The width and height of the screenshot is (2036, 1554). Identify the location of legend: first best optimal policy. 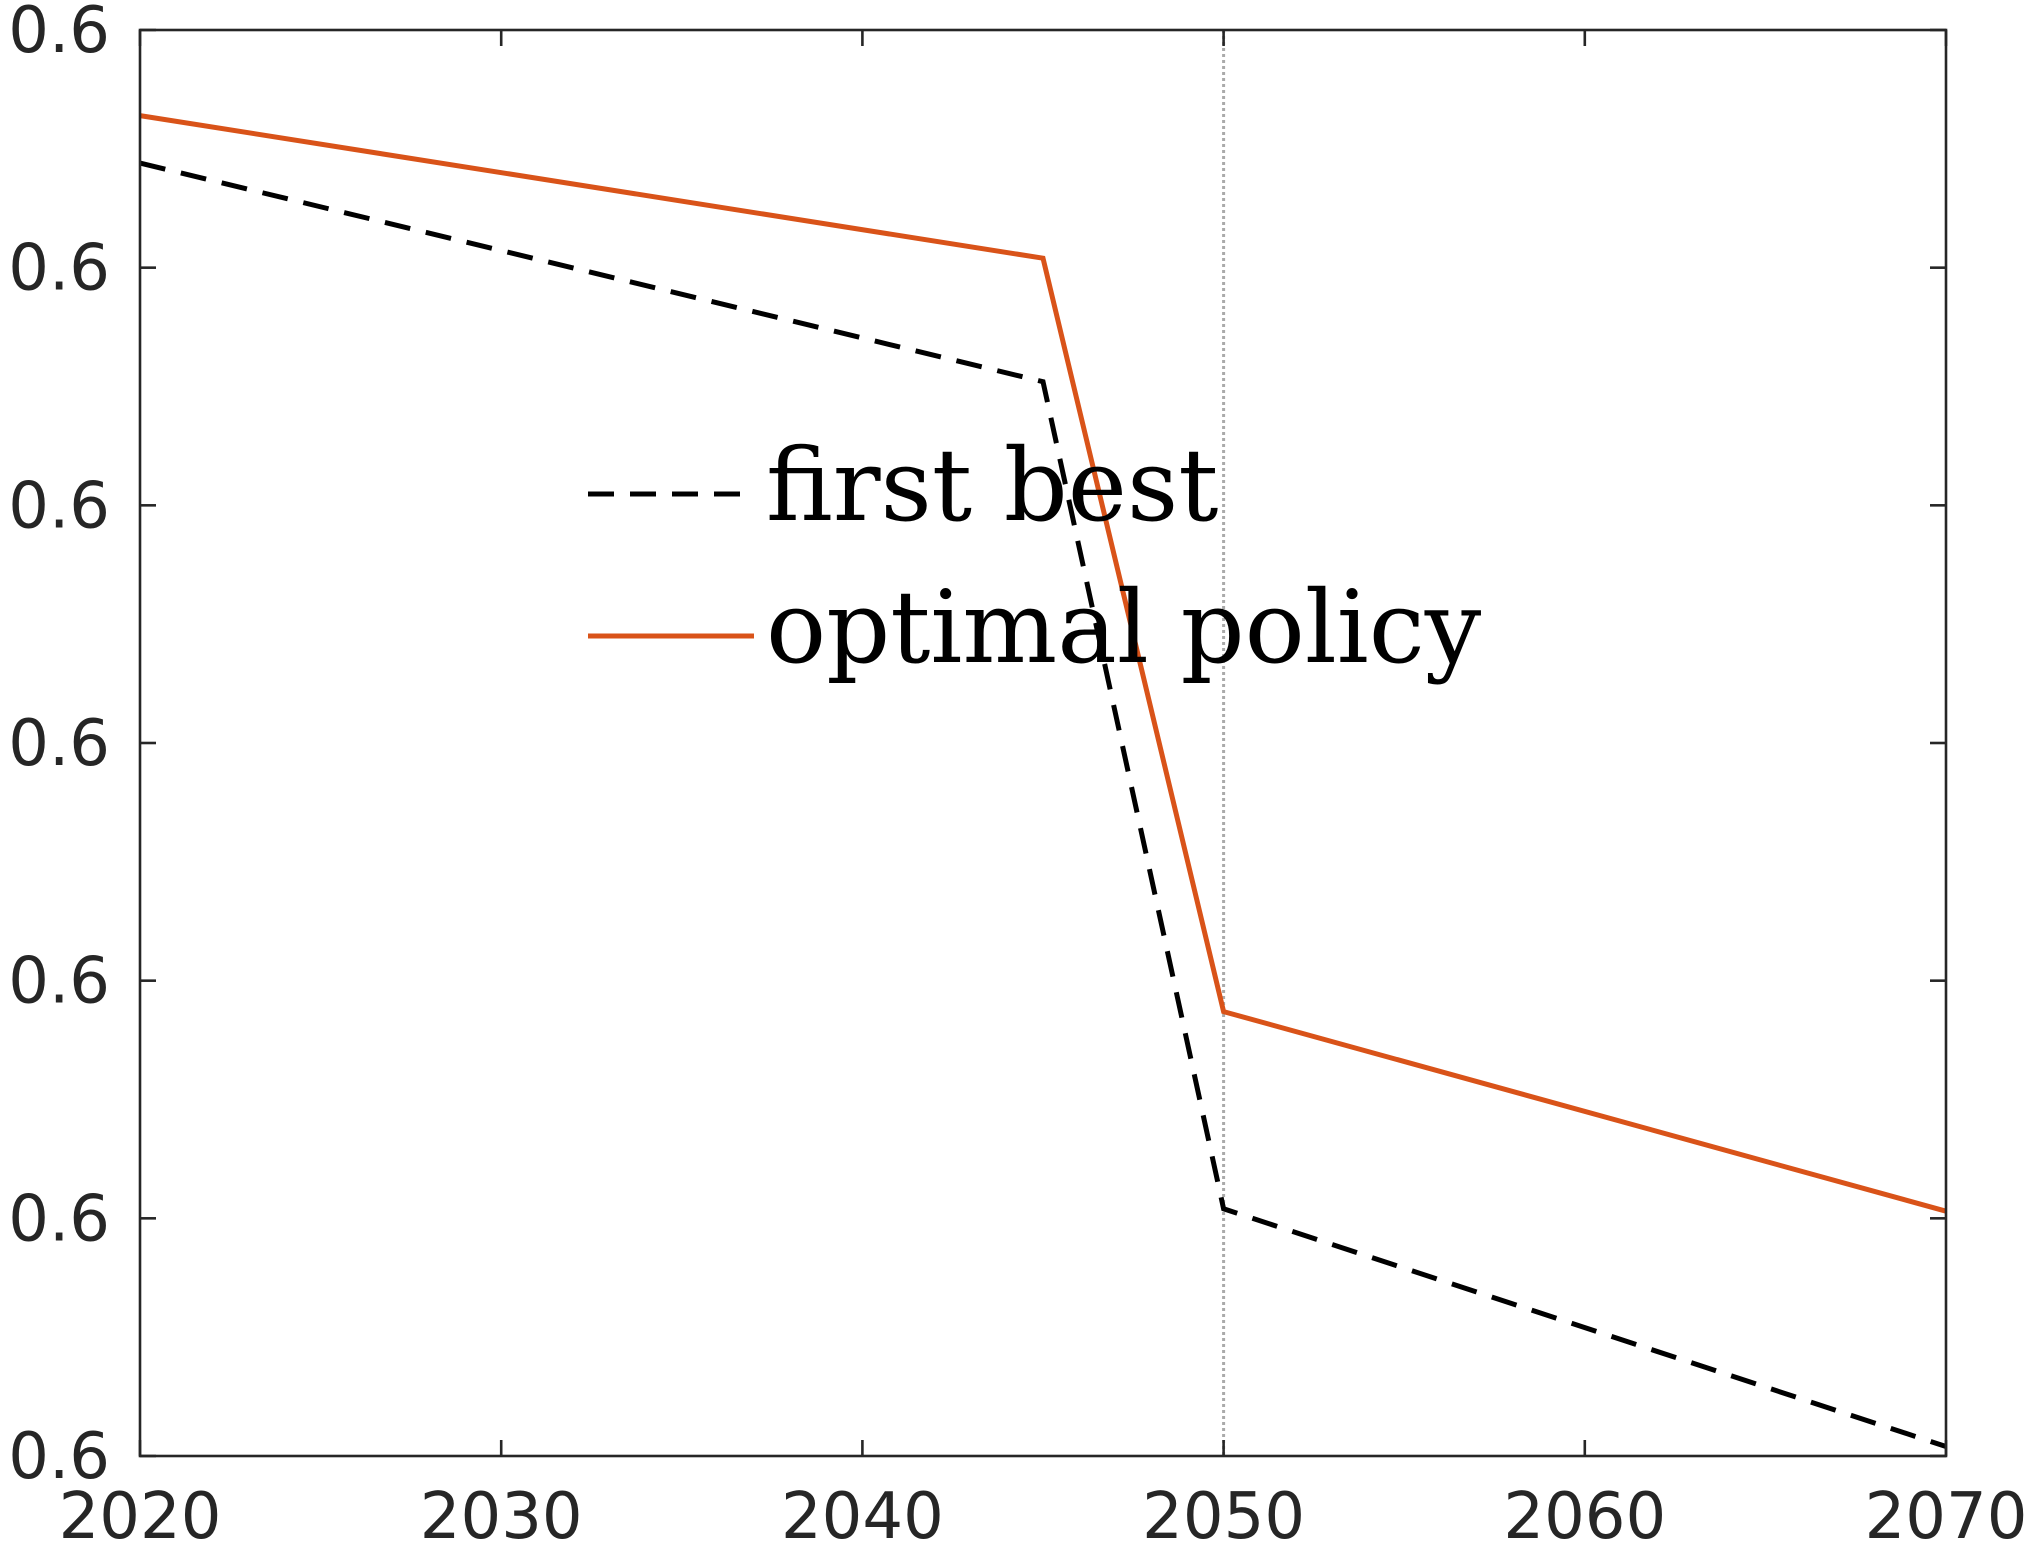
(1035, 556).